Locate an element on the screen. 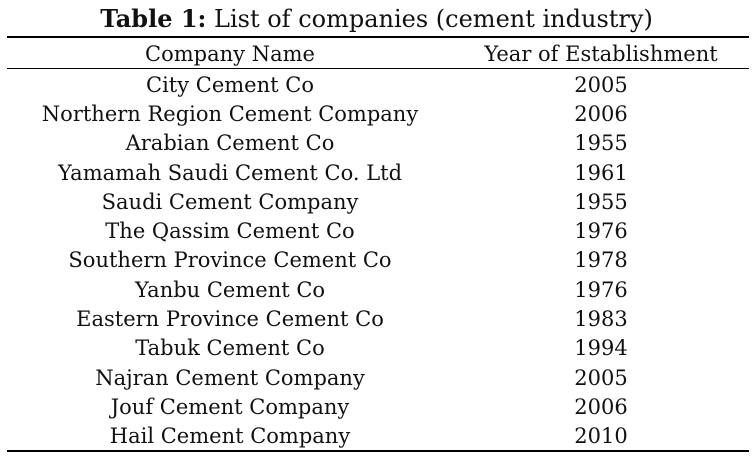 This screenshot has height=466, width=753. table-row: Najran Cement Company 2005 is located at coordinates (378, 377).